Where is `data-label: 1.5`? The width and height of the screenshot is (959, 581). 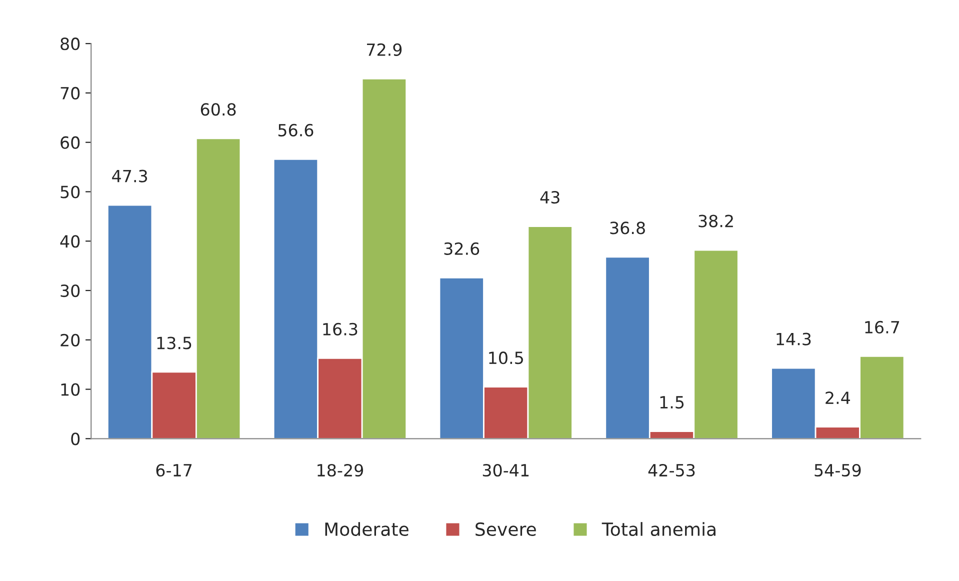
data-label: 1.5 is located at coordinates (672, 402).